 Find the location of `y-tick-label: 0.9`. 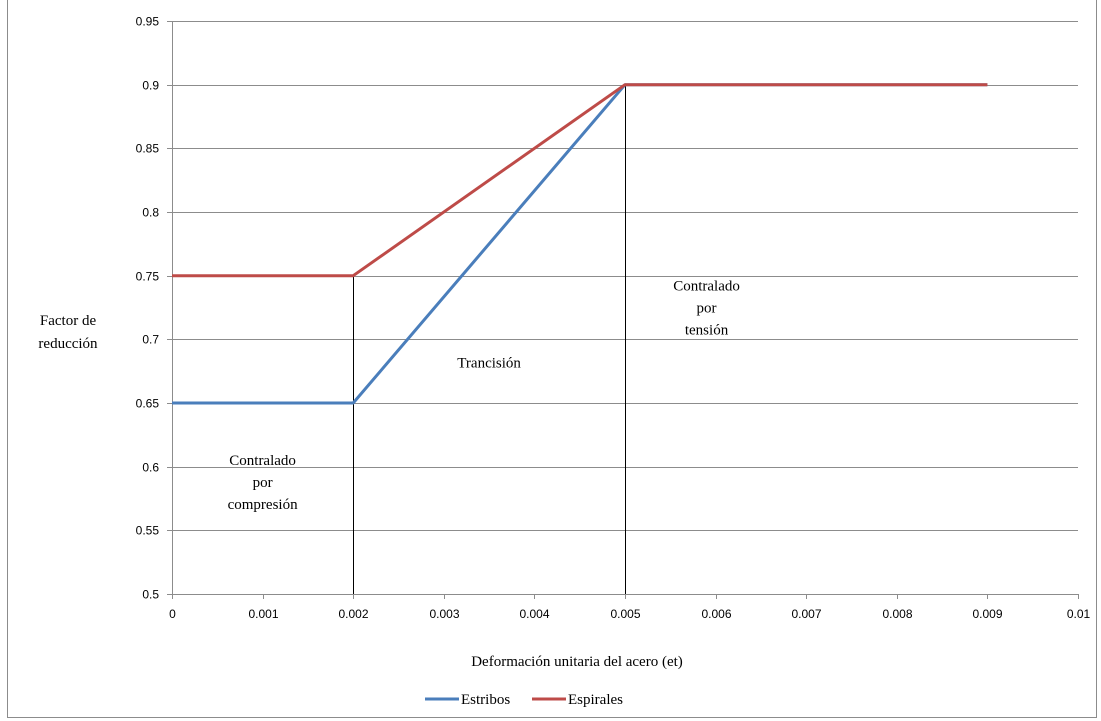

y-tick-label: 0.9 is located at coordinates (150, 86).